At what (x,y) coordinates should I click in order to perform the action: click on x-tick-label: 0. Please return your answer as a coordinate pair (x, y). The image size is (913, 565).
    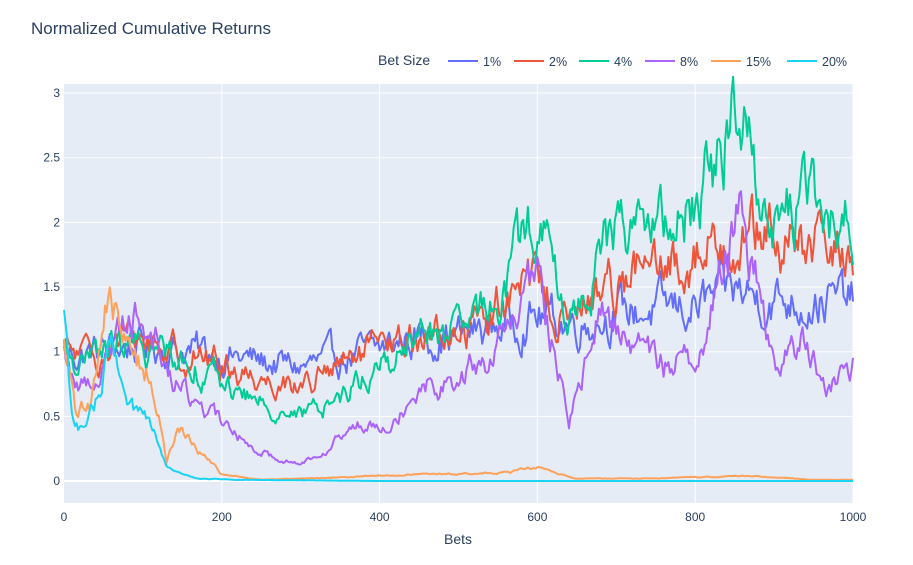
    Looking at the image, I should click on (64, 517).